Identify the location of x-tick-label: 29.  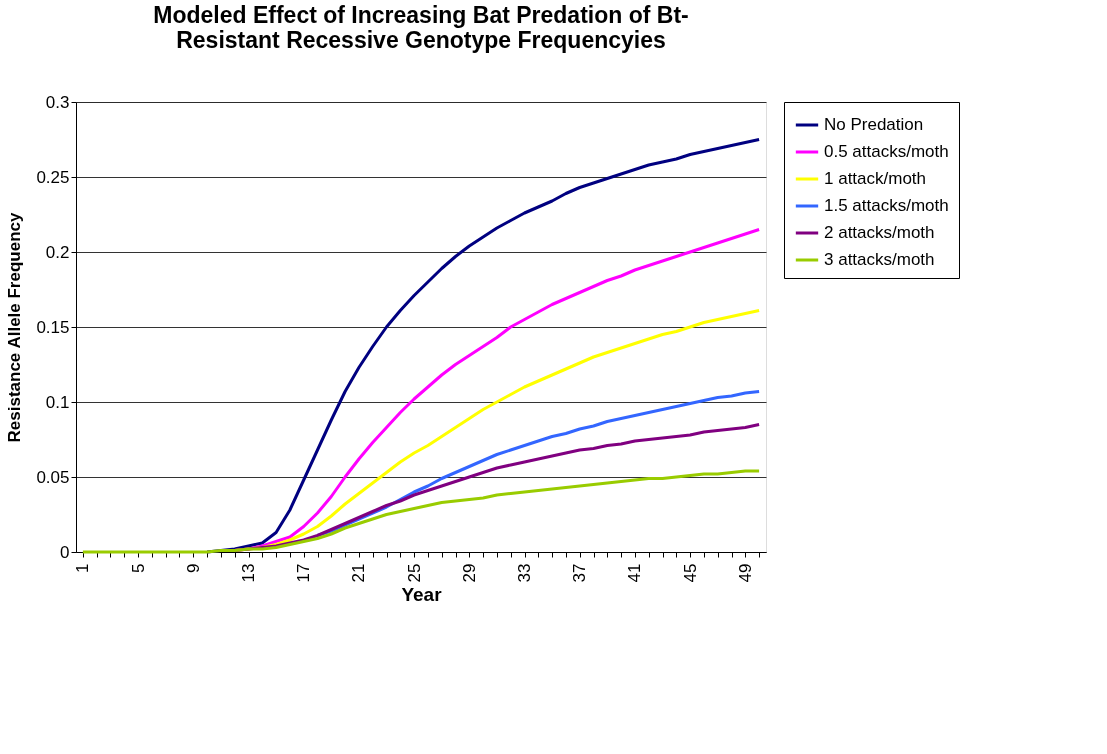
(469, 573).